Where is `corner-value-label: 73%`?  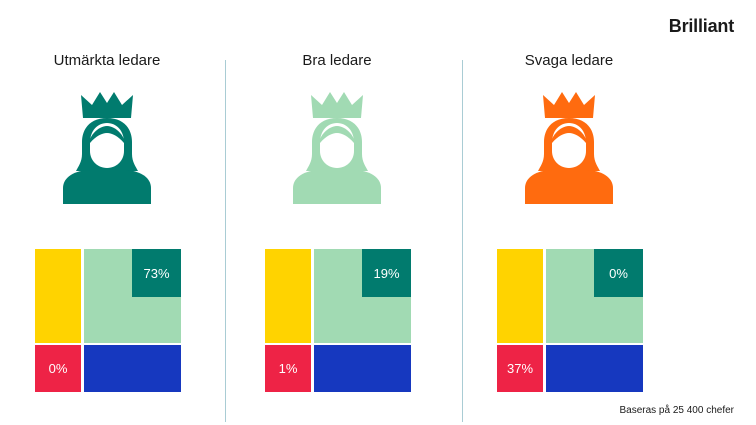 corner-value-label: 73% is located at coordinates (156, 273).